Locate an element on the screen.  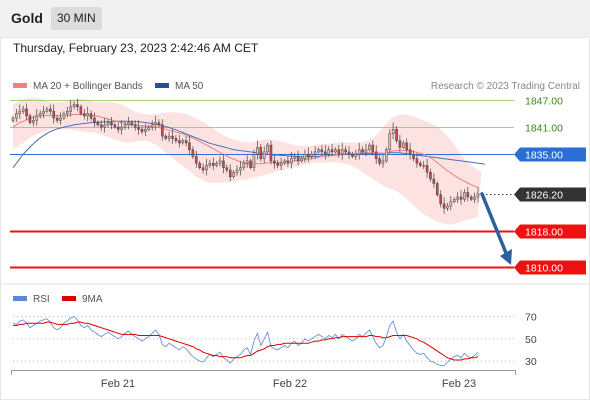
level-label-1826.20: 1826.20 is located at coordinates (544, 196).